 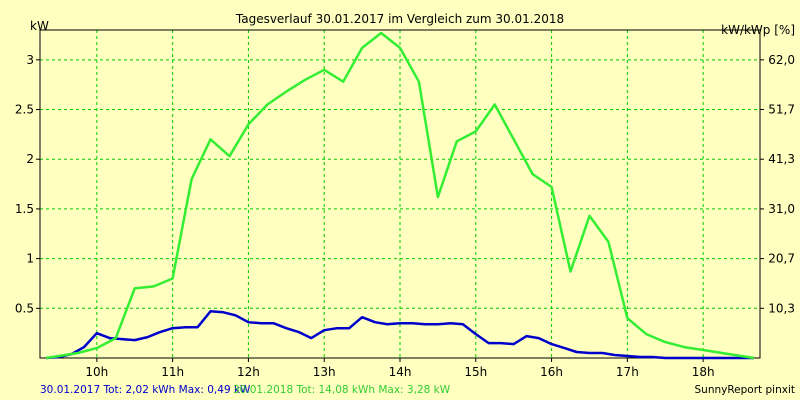 What do you see at coordinates (400, 335) in the screenshot?
I see `series-line-2017` at bounding box center [400, 335].